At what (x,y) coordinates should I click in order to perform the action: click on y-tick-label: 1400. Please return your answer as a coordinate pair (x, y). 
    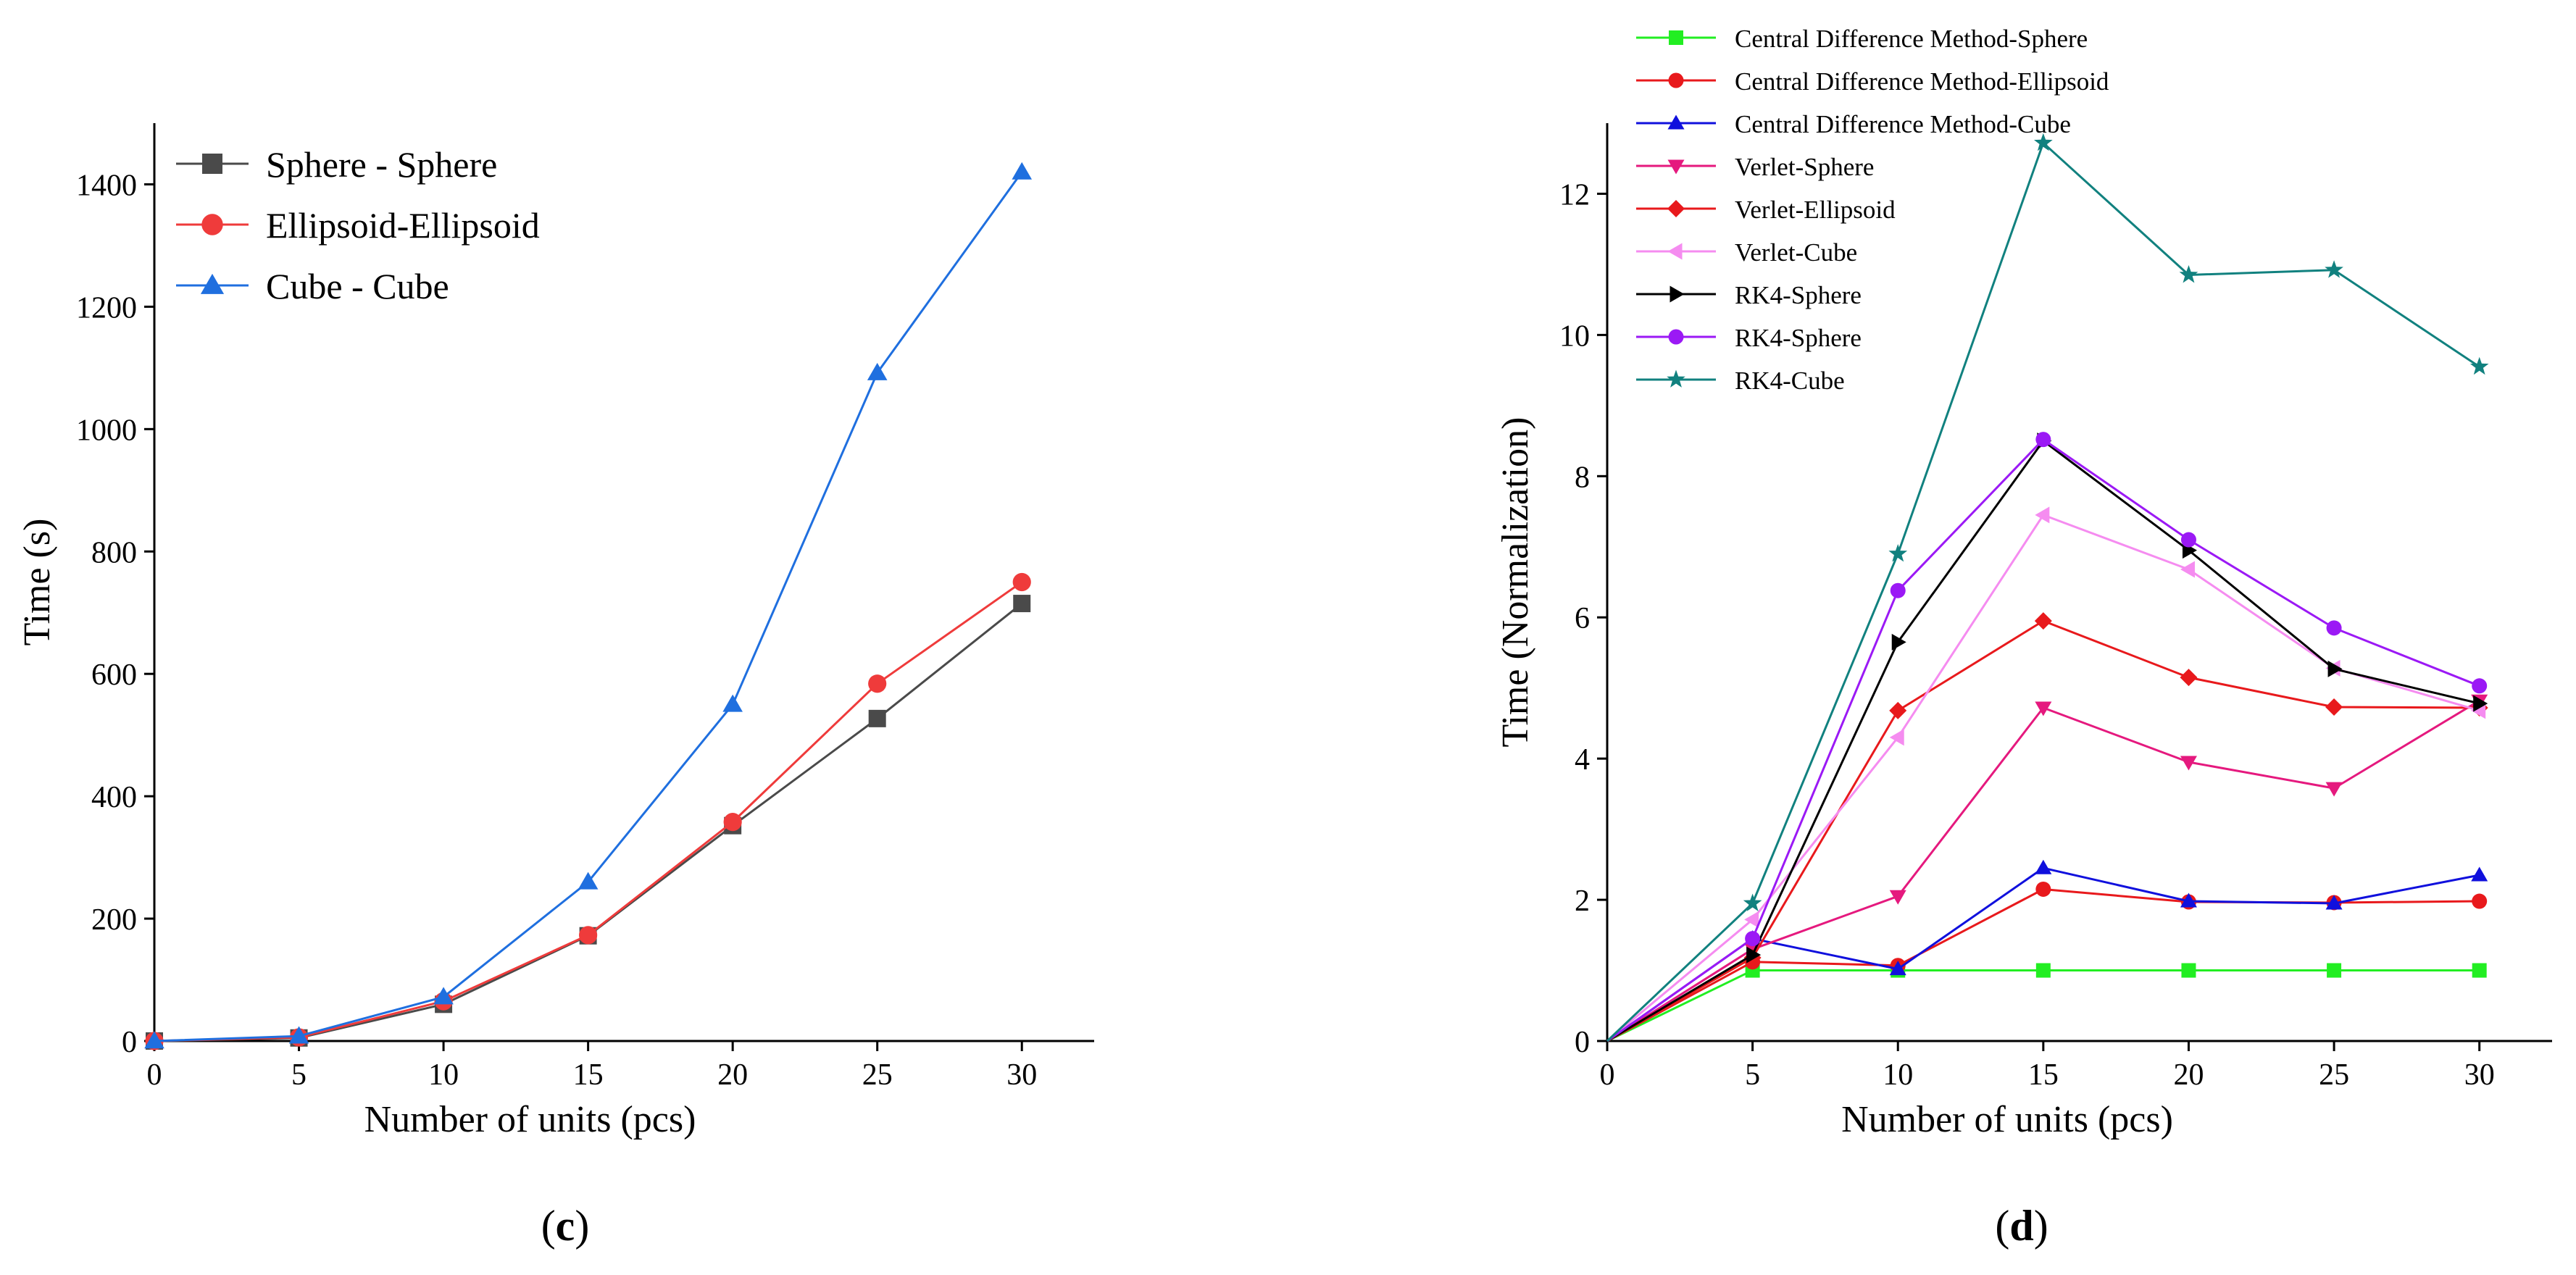
    Looking at the image, I should click on (106, 185).